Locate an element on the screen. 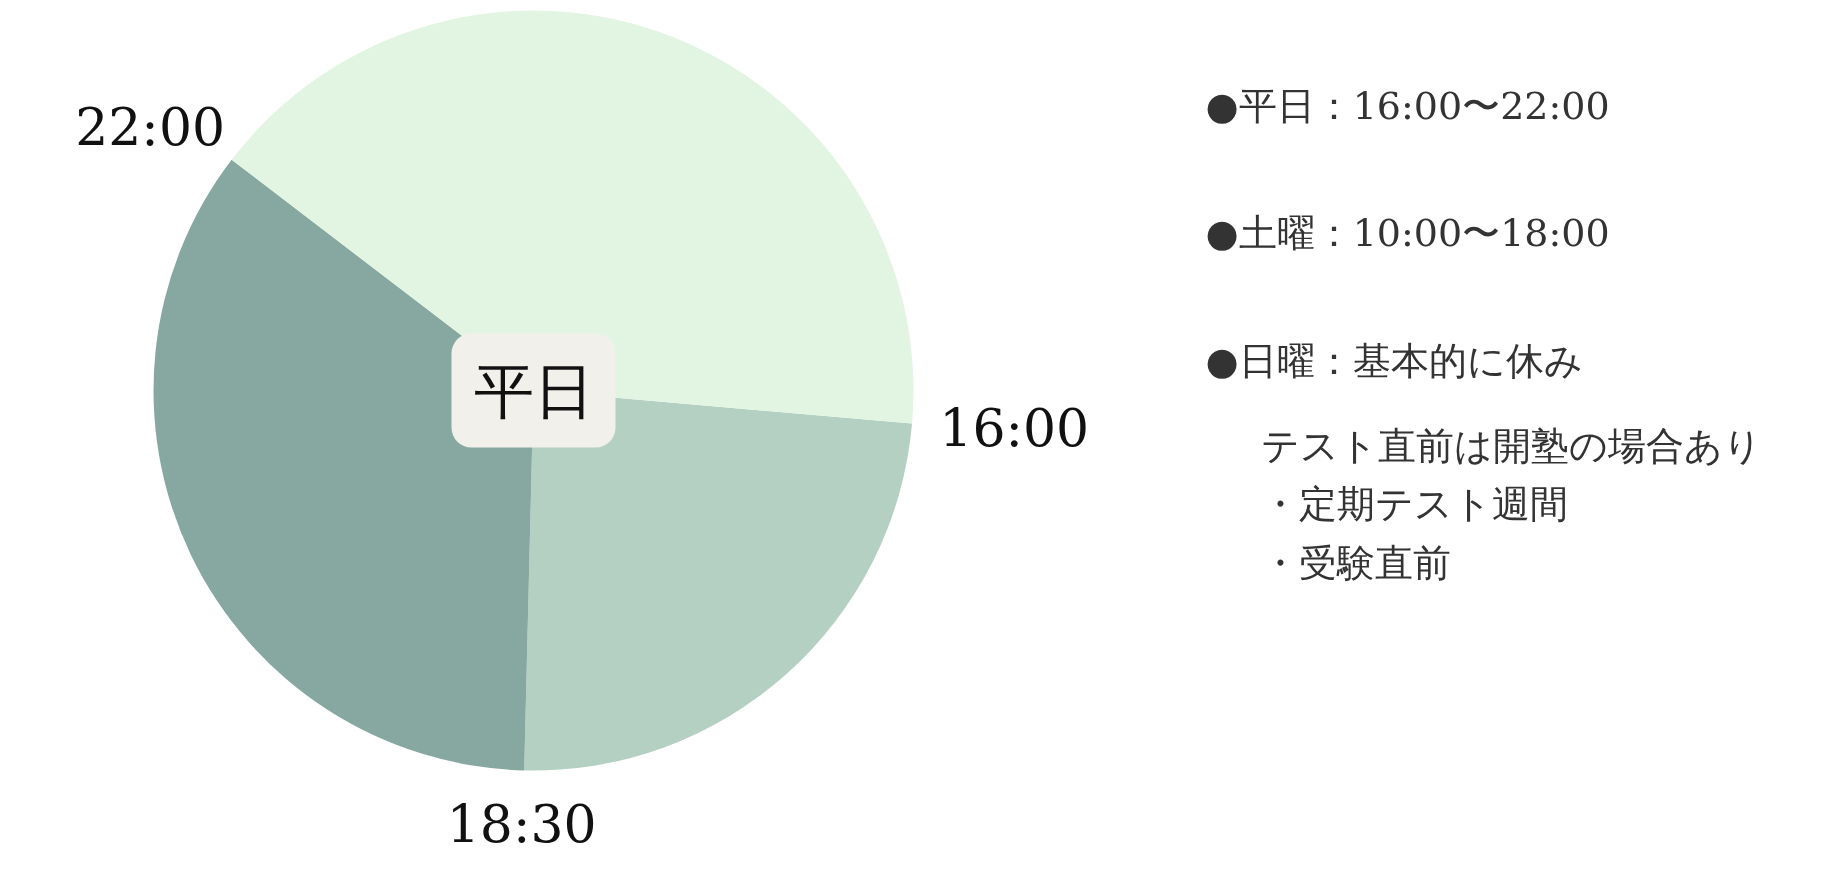 This screenshot has width=1825, height=873. text: 平日 is located at coordinates (533, 390).